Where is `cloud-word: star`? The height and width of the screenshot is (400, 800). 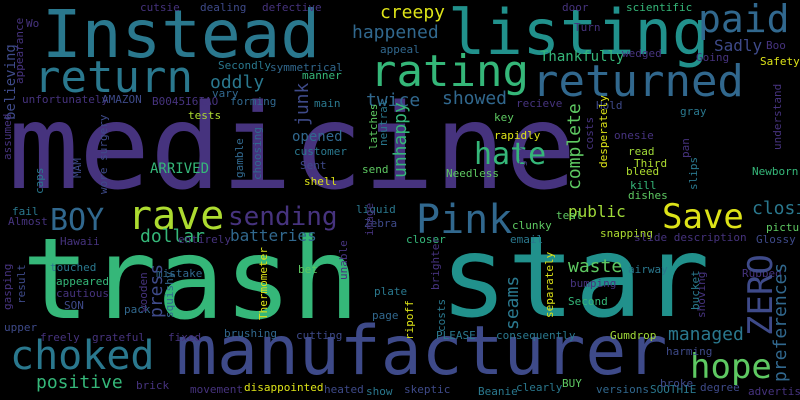
cloud-word: star is located at coordinates (575, 278).